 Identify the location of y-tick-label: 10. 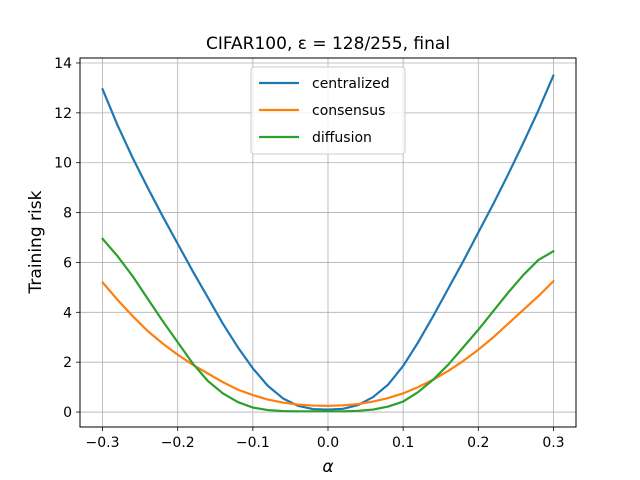
(63, 164).